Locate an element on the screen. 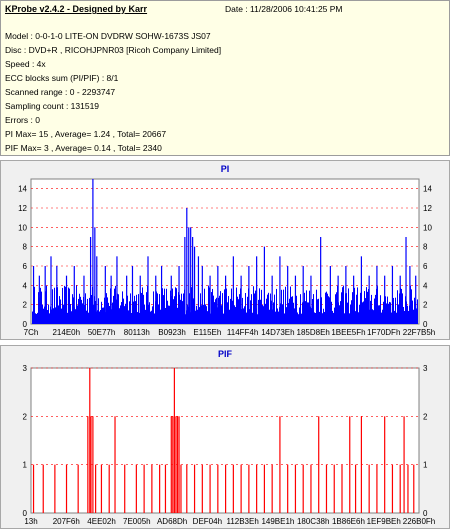  pi-ytick-right: 12 is located at coordinates (427, 208).